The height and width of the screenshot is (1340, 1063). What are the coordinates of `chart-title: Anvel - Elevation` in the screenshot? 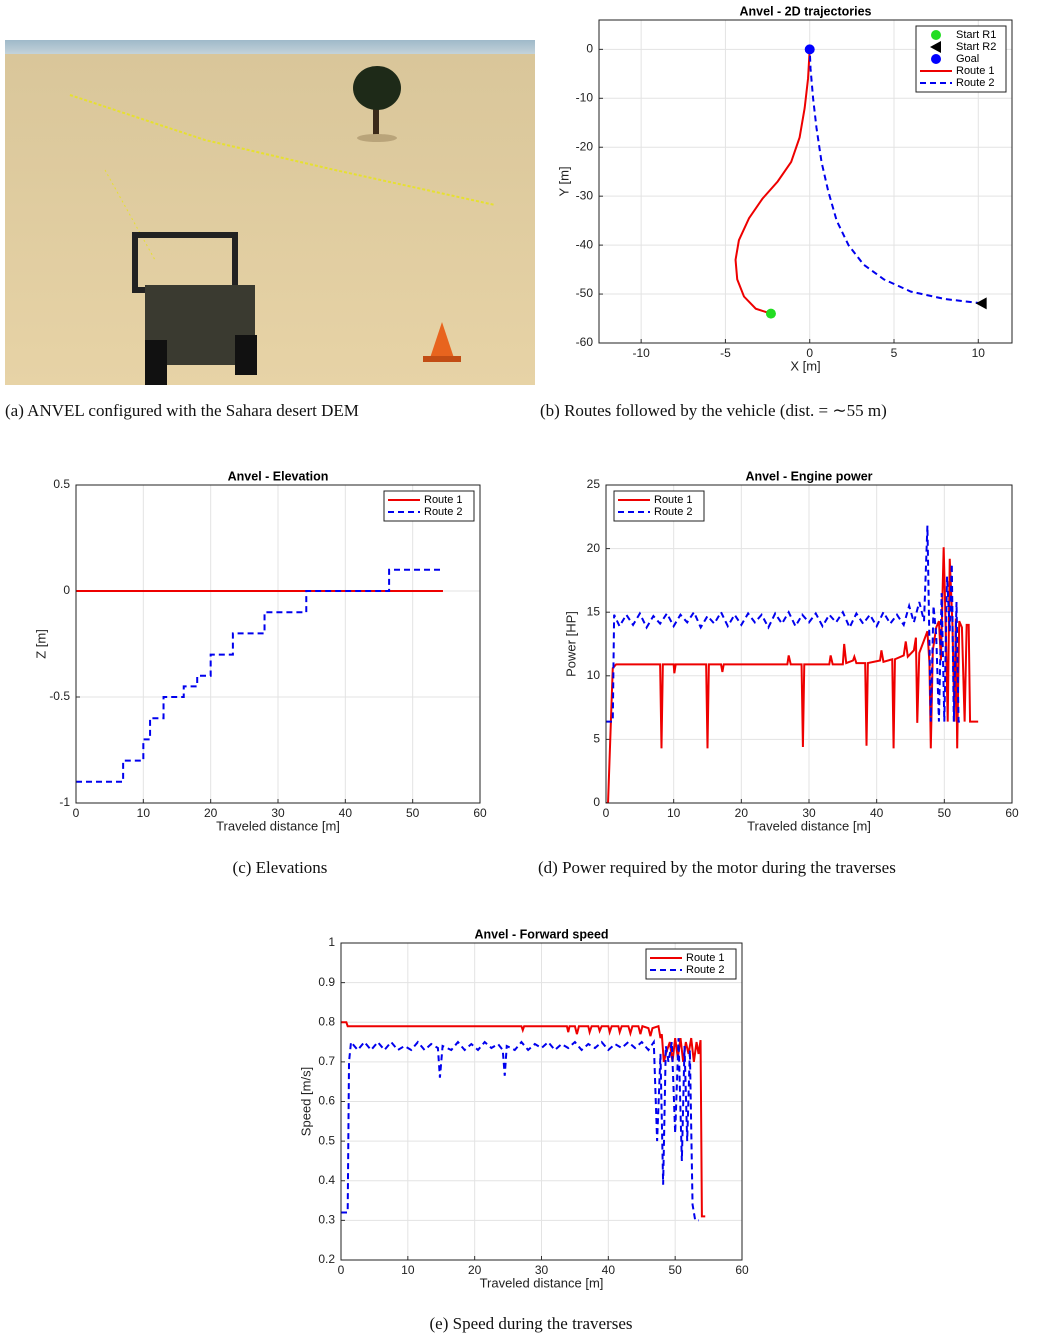 It's located at (278, 476).